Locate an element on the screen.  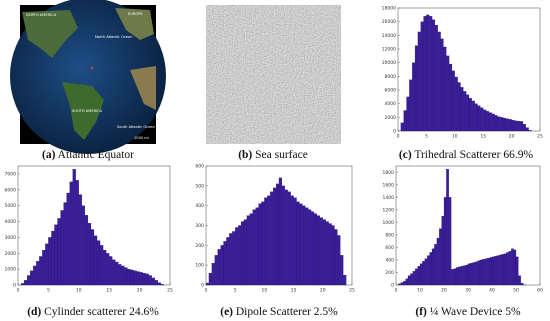
y-tick-label: 5000 is located at coordinates (11, 206).